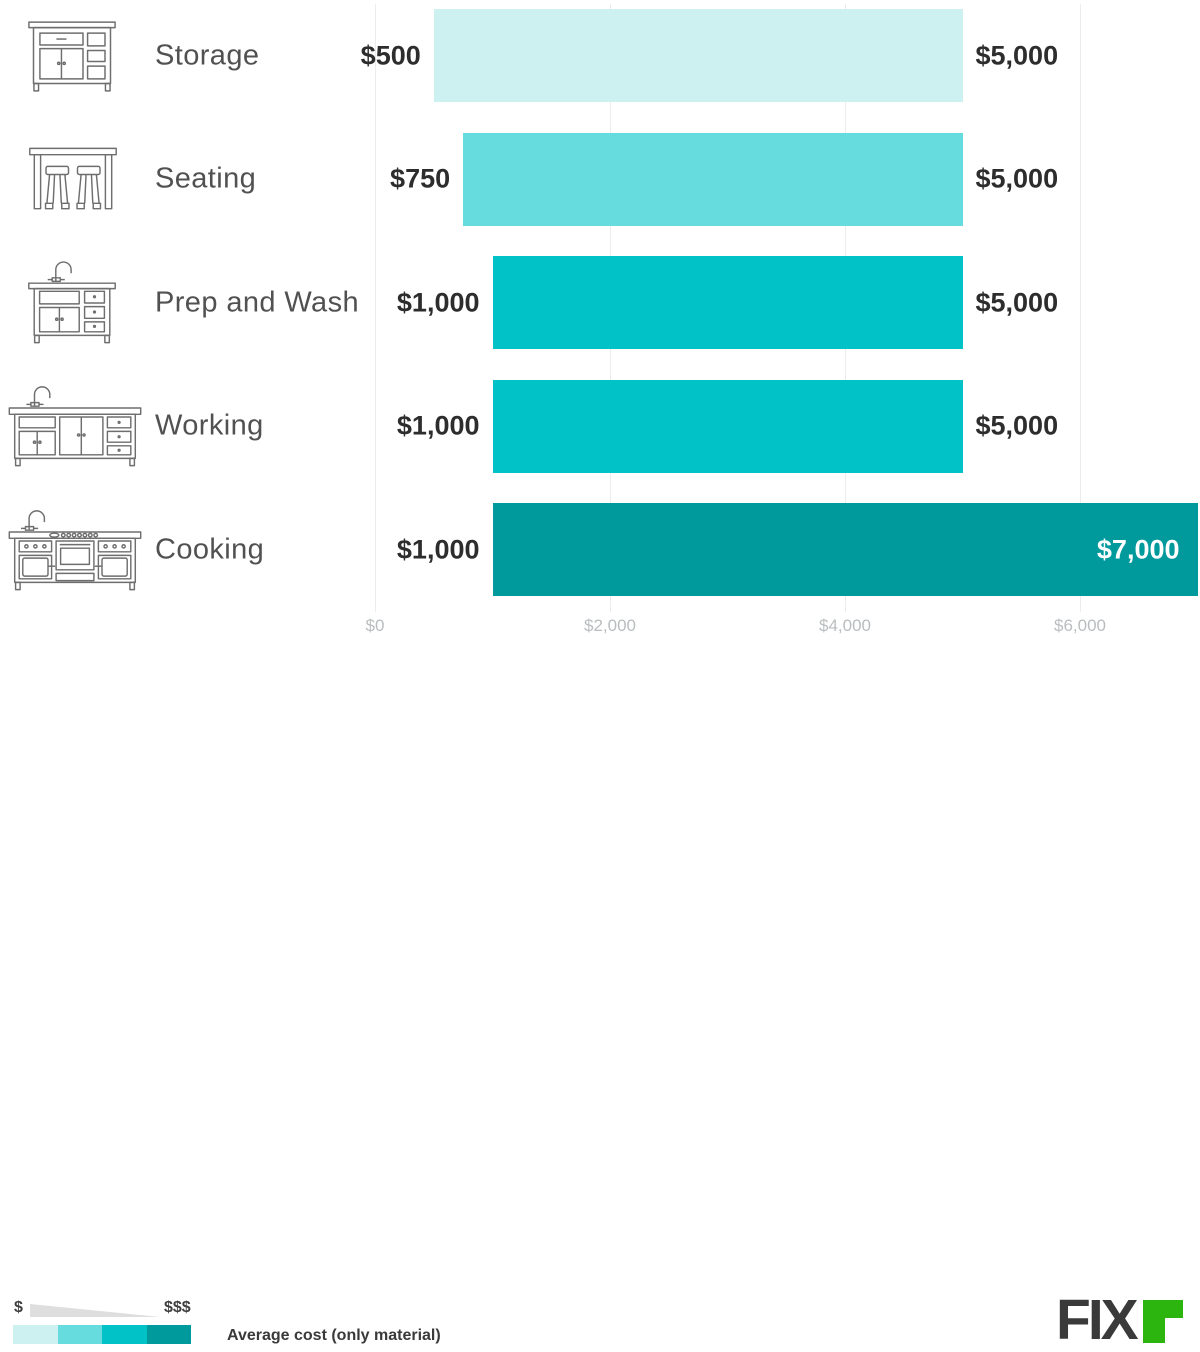 The height and width of the screenshot is (1352, 1200). I want to click on working-island-icon, so click(75, 426).